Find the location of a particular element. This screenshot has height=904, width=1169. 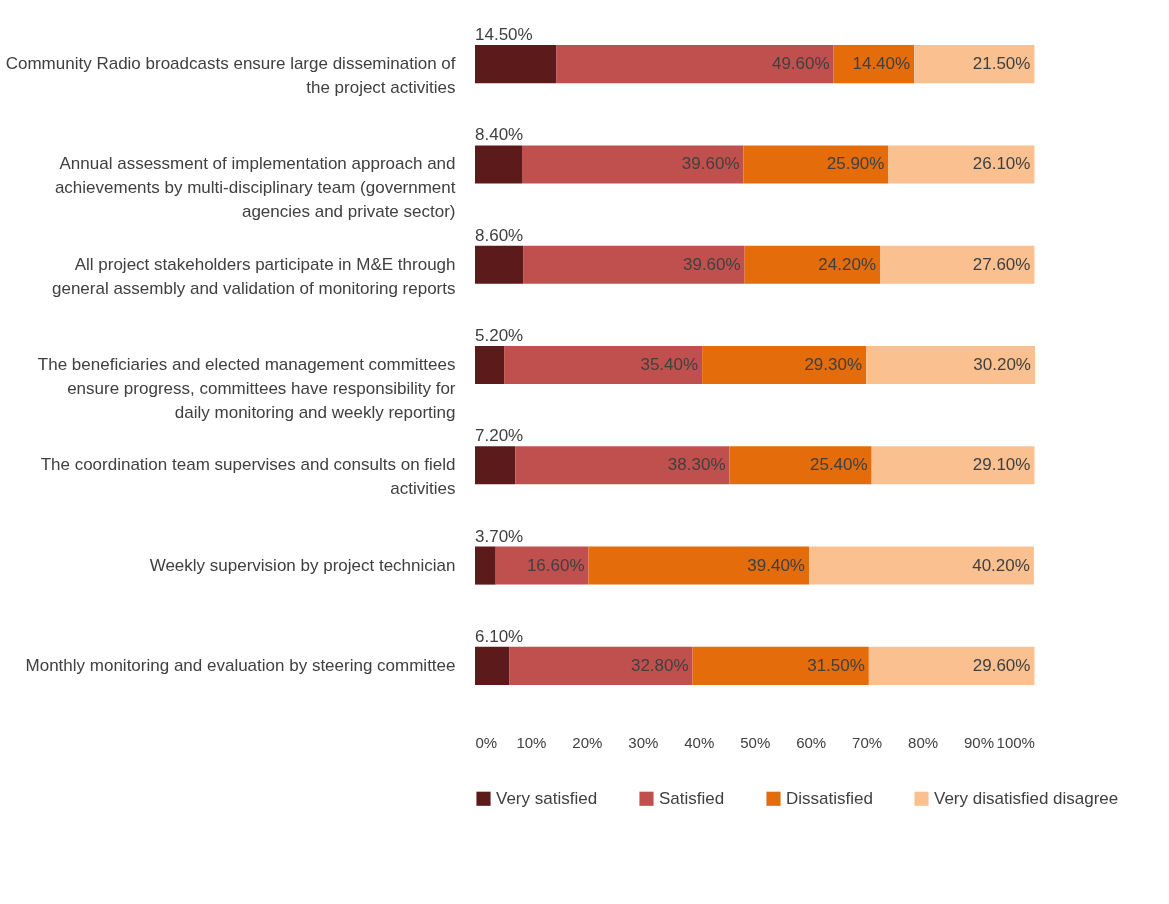

data-label: 24.20% is located at coordinates (847, 264).